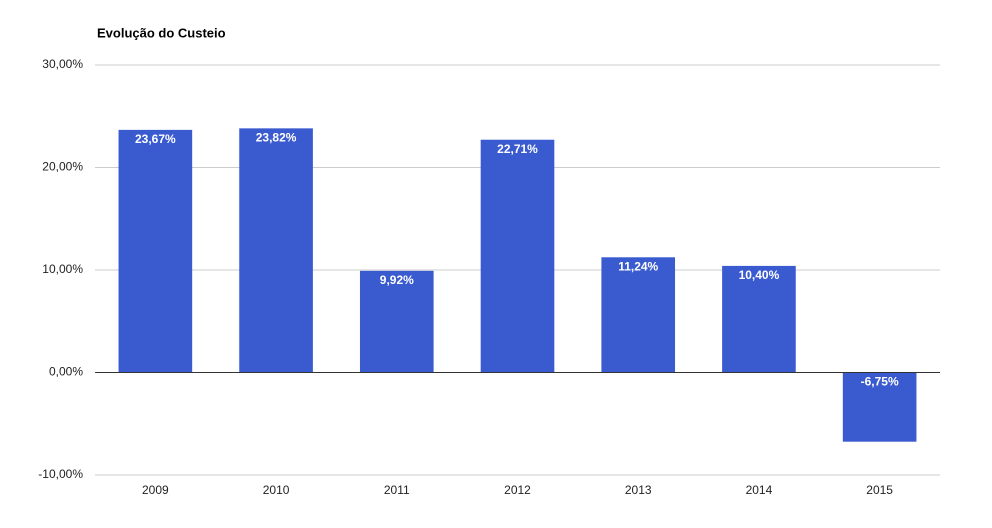  Describe the element at coordinates (880, 382) in the screenshot. I see `value-label: -6,75%` at that location.